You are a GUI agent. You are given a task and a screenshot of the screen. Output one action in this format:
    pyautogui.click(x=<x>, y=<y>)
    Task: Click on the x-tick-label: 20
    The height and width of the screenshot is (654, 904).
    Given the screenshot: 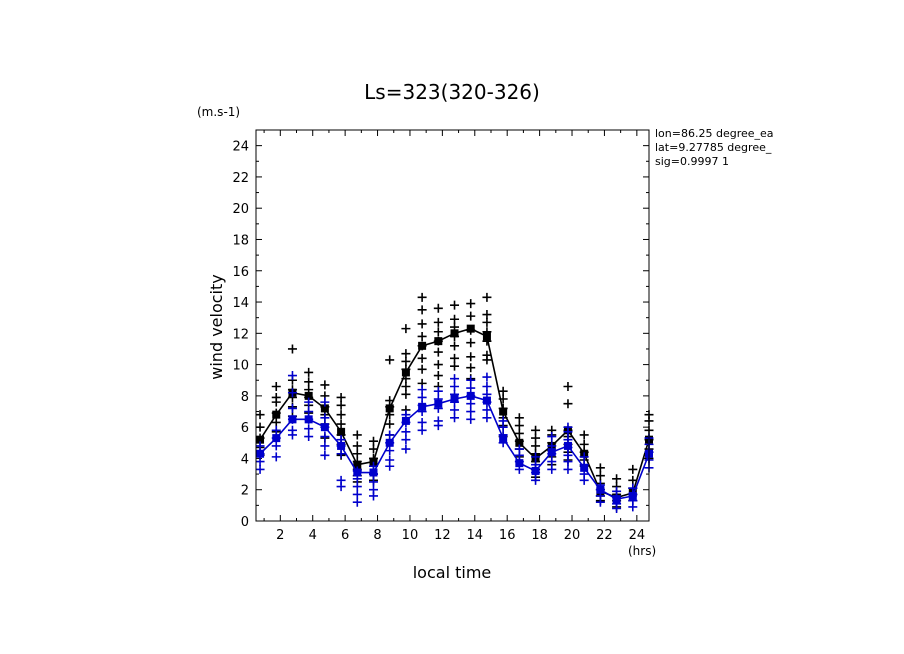 What is the action you would take?
    pyautogui.click(x=572, y=535)
    